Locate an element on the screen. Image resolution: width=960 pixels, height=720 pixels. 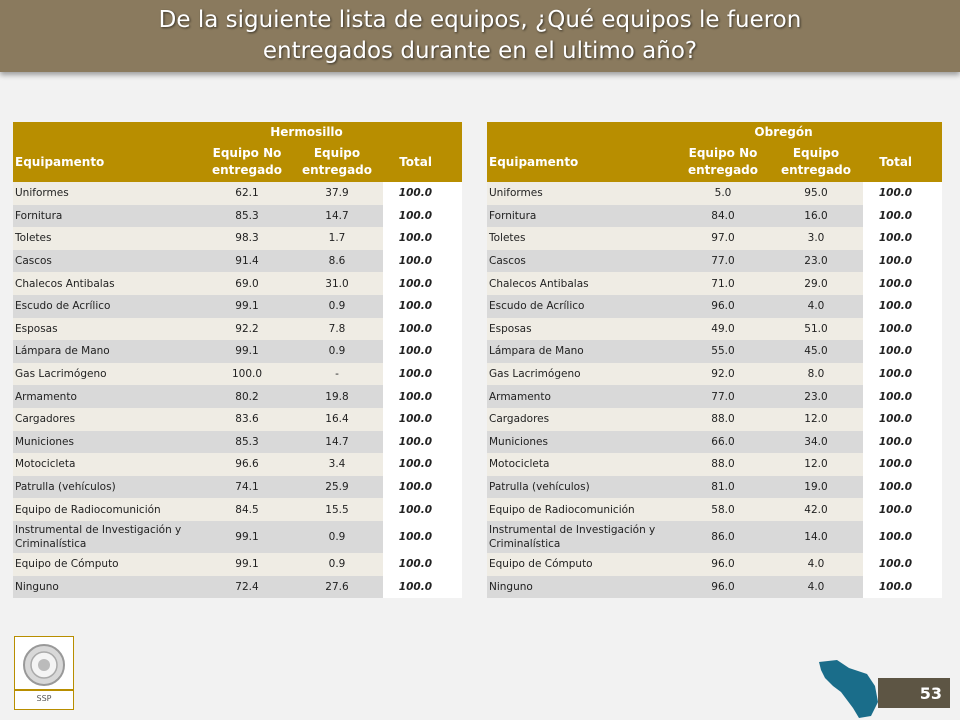
page-number-badge: 53 is located at coordinates (914, 693).